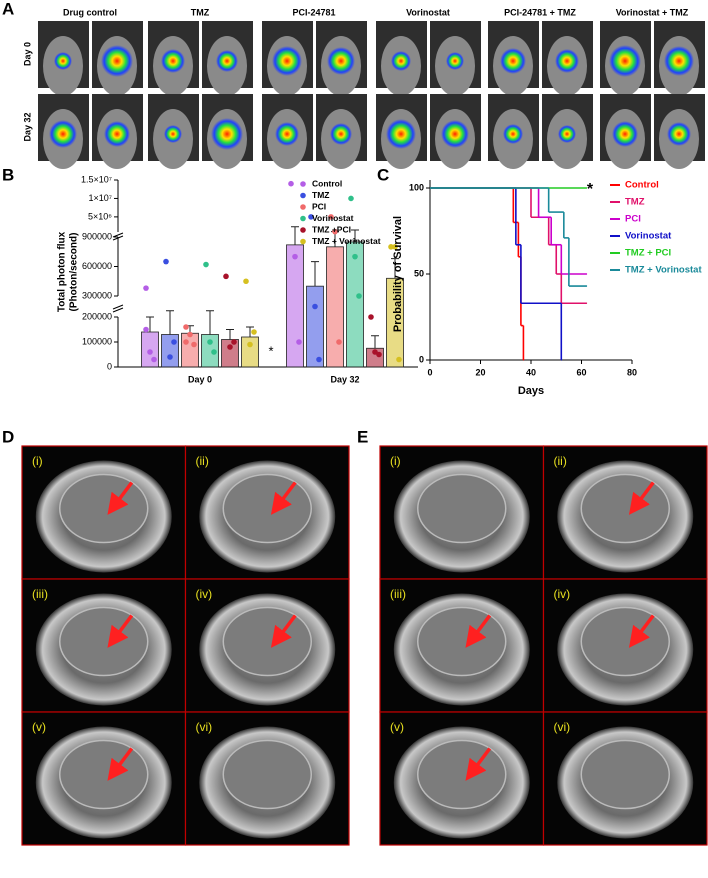 Image resolution: width=708 pixels, height=878 pixels. What do you see at coordinates (344, 379) in the screenshot?
I see `x-tick-label: Day 32` at bounding box center [344, 379].